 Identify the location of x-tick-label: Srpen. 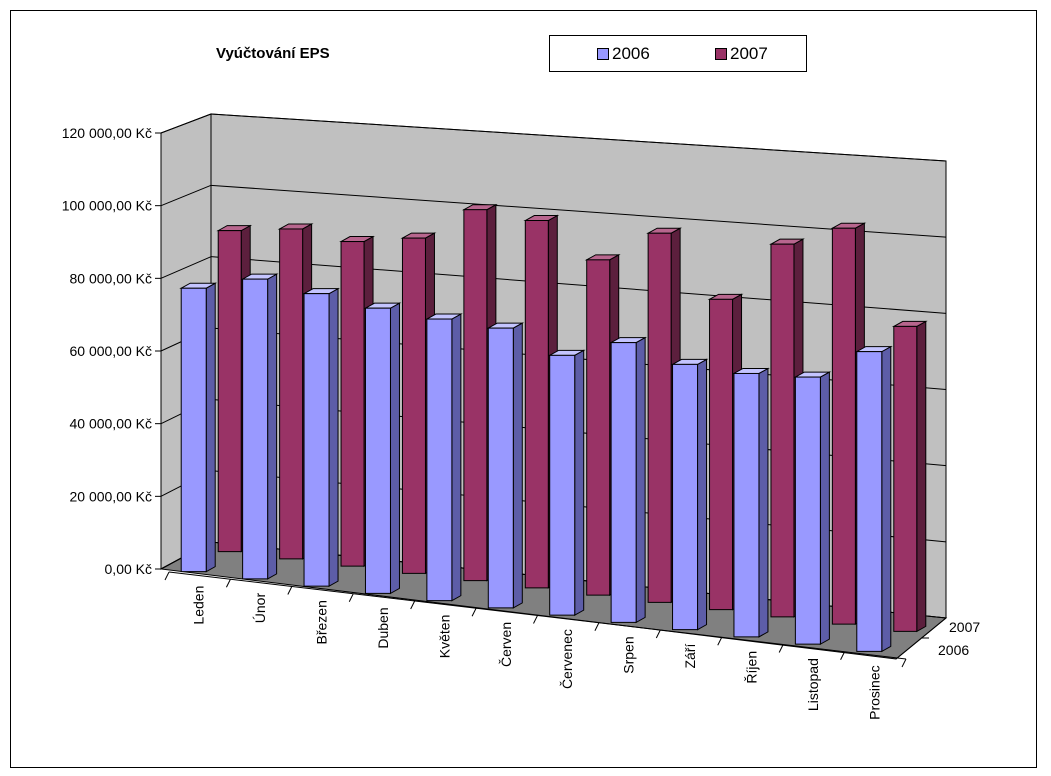
(629, 654).